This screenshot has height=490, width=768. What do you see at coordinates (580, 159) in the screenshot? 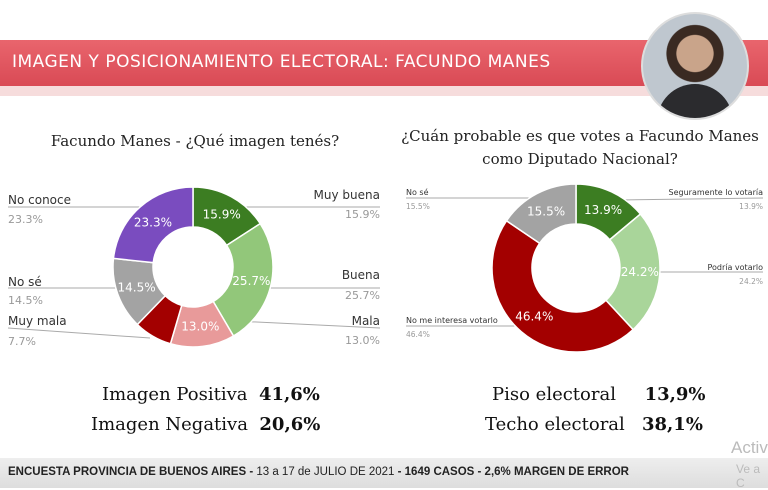
I see `right-chart-title-2: como Diputado Nacional?` at bounding box center [580, 159].